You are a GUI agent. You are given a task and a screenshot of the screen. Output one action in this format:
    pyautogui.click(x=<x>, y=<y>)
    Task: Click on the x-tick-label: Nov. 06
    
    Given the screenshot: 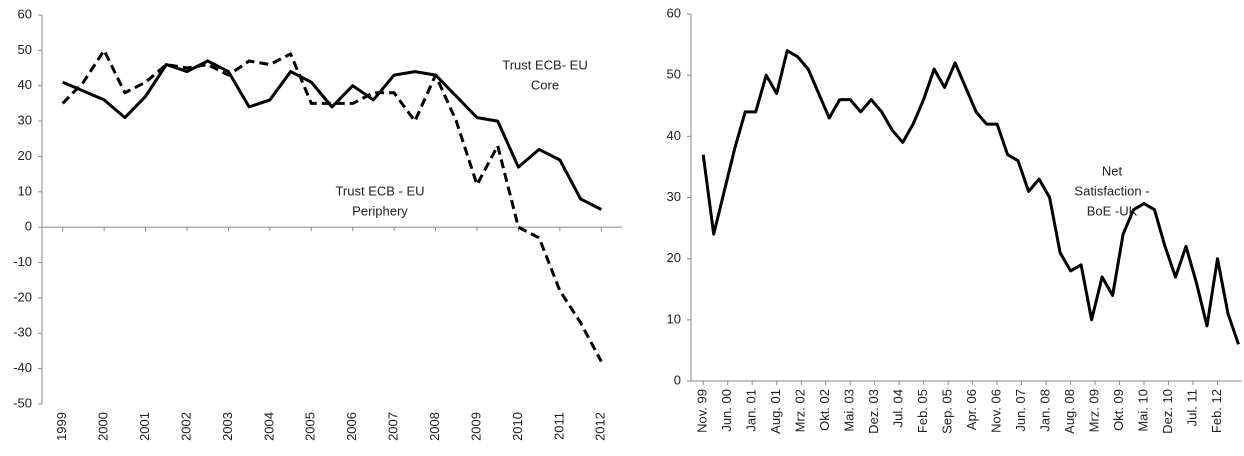 What is the action you would take?
    pyautogui.click(x=996, y=411)
    